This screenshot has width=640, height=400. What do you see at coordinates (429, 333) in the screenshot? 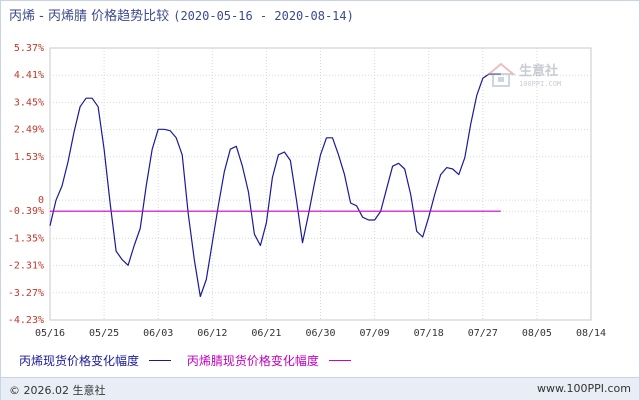
I see `x-tick-label: 07/18` at bounding box center [429, 333].